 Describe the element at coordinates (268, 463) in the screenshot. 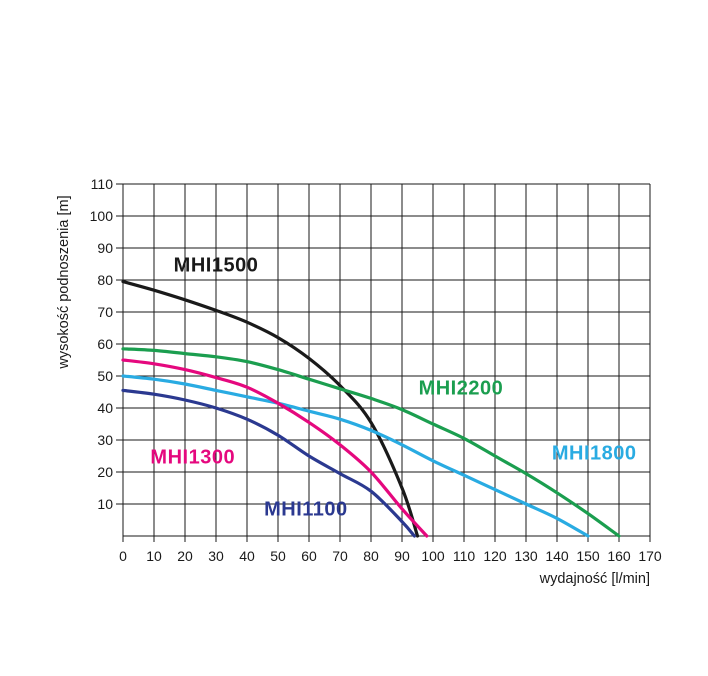

I see `curve-mhi1100` at that location.